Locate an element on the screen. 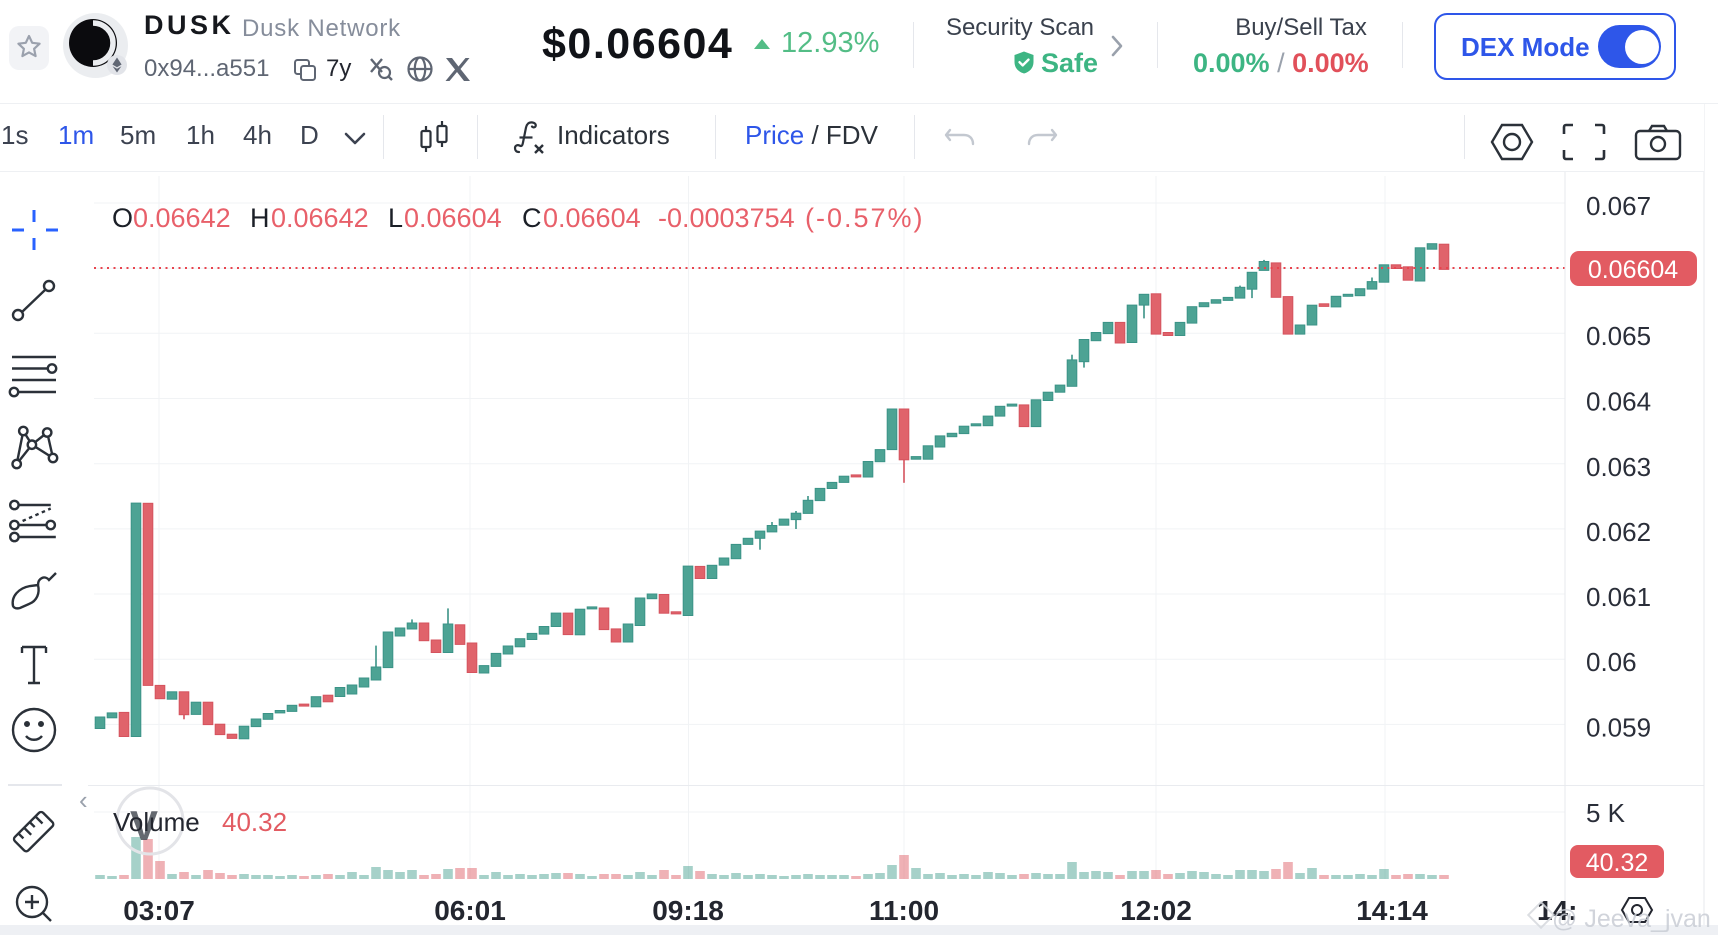  svg-text: 09:18 is located at coordinates (688, 910).